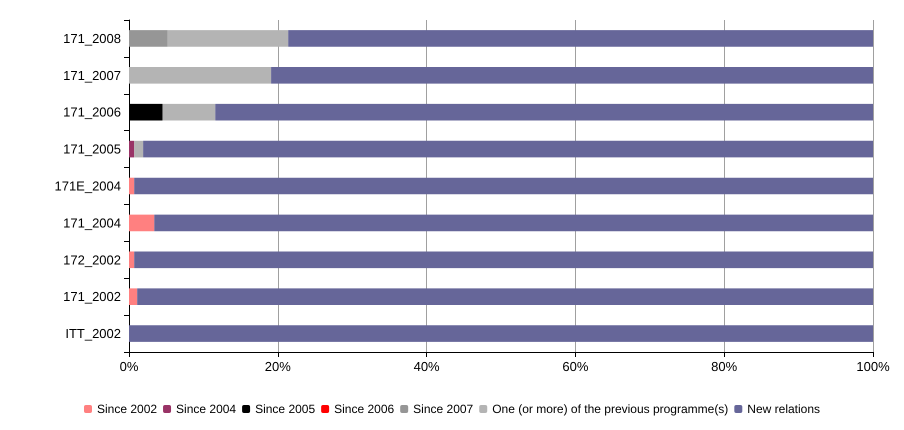  I want to click on x-tick-label: 80%, so click(724, 366).